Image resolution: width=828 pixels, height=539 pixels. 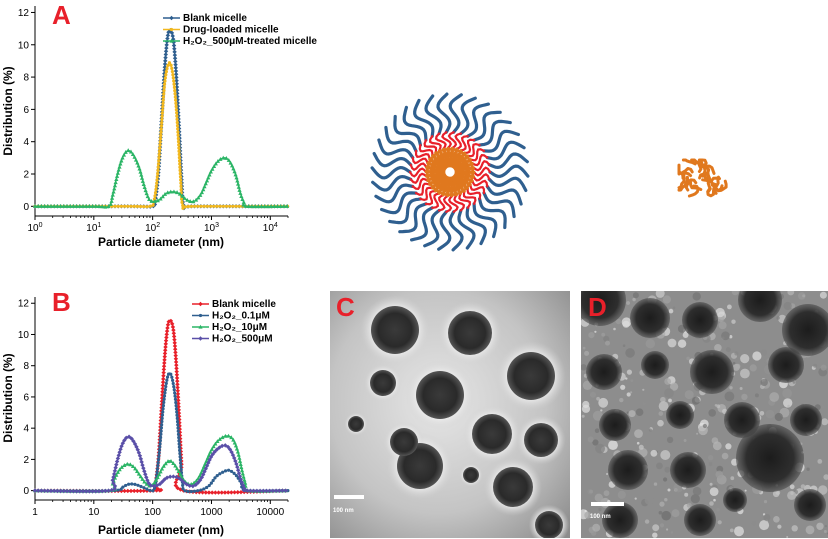 What do you see at coordinates (34, 228) in the screenshot?
I see `x-tick-label: 100` at bounding box center [34, 228].